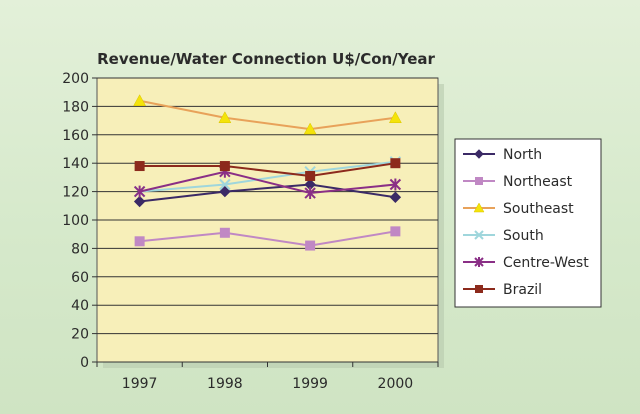 This screenshot has height=414, width=640. What do you see at coordinates (75, 164) in the screenshot?
I see `ytick-label-140: 140` at bounding box center [75, 164].